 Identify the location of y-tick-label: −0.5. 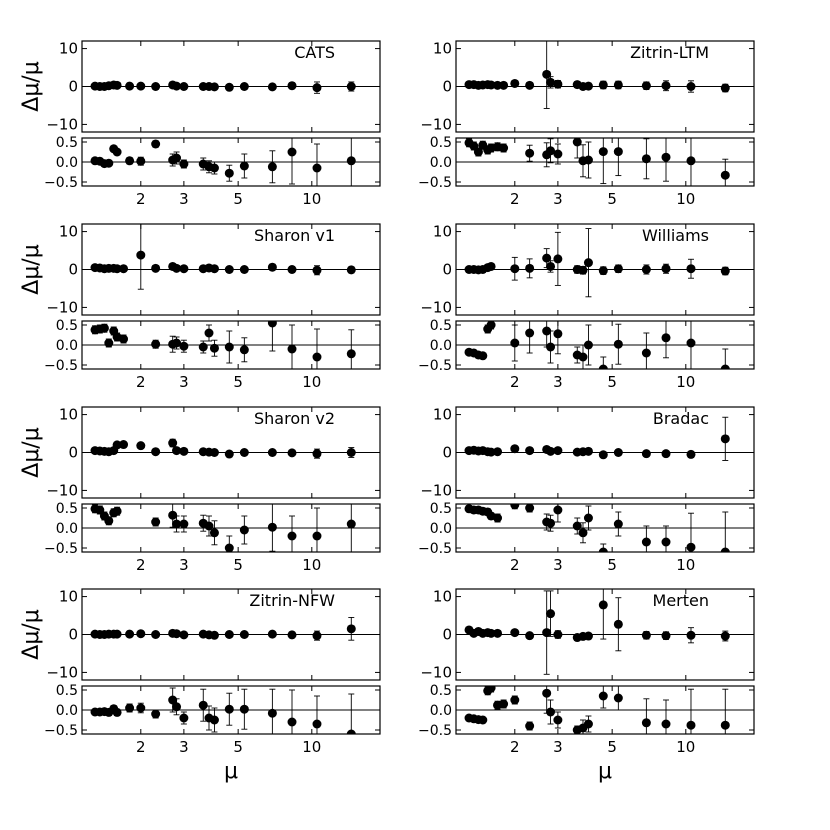
(61, 549).